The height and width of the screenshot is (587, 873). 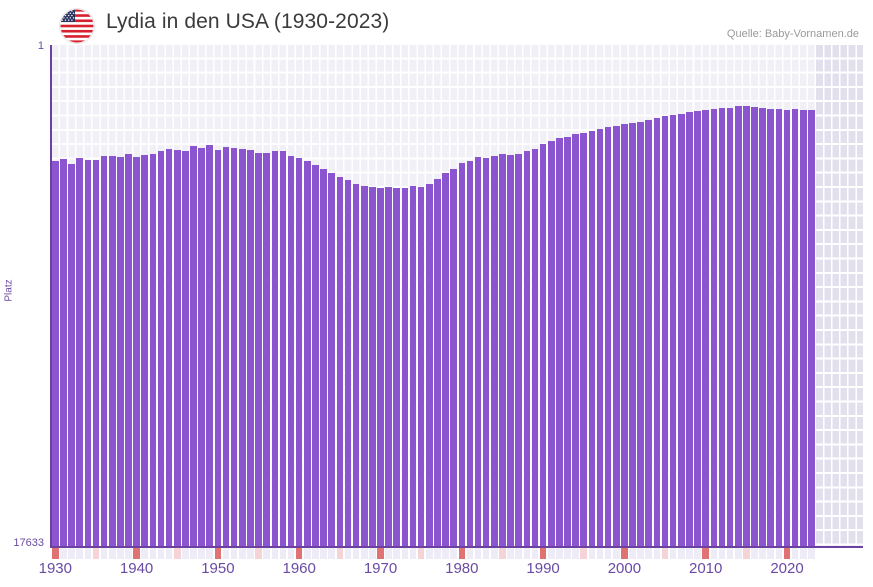 What do you see at coordinates (616, 336) in the screenshot?
I see `bar-1999` at bounding box center [616, 336].